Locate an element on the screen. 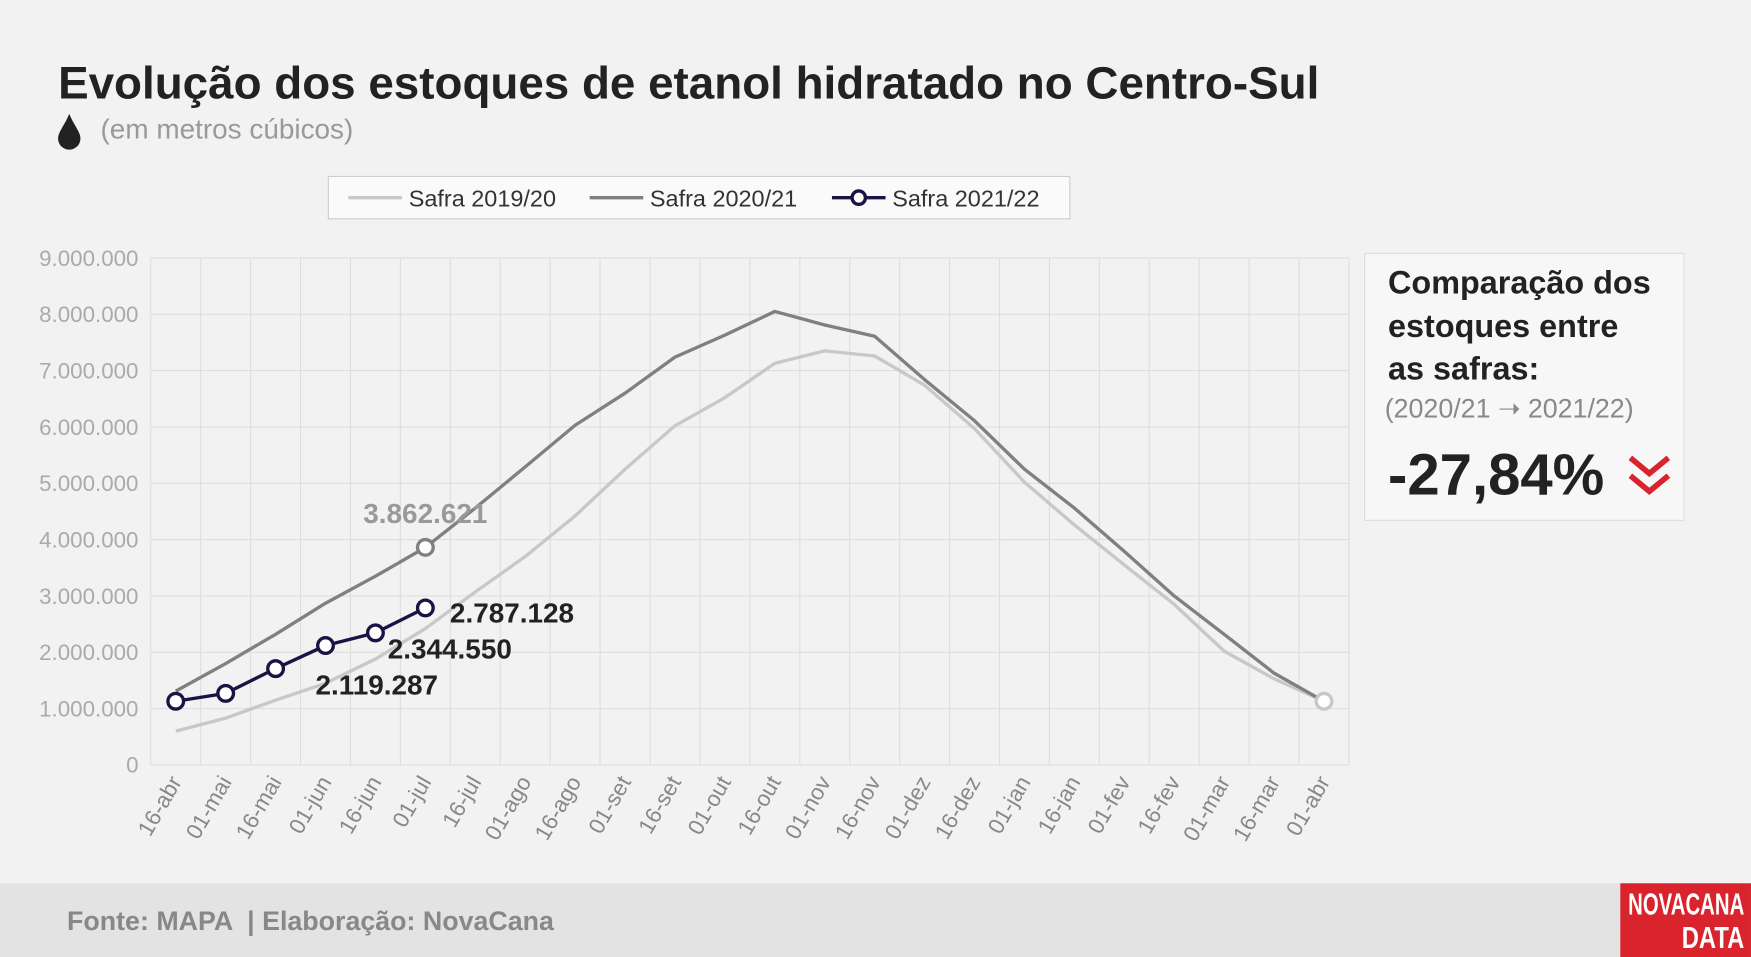 Image resolution: width=1751 pixels, height=957 pixels. comparison-title: estoques entre is located at coordinates (1503, 326).